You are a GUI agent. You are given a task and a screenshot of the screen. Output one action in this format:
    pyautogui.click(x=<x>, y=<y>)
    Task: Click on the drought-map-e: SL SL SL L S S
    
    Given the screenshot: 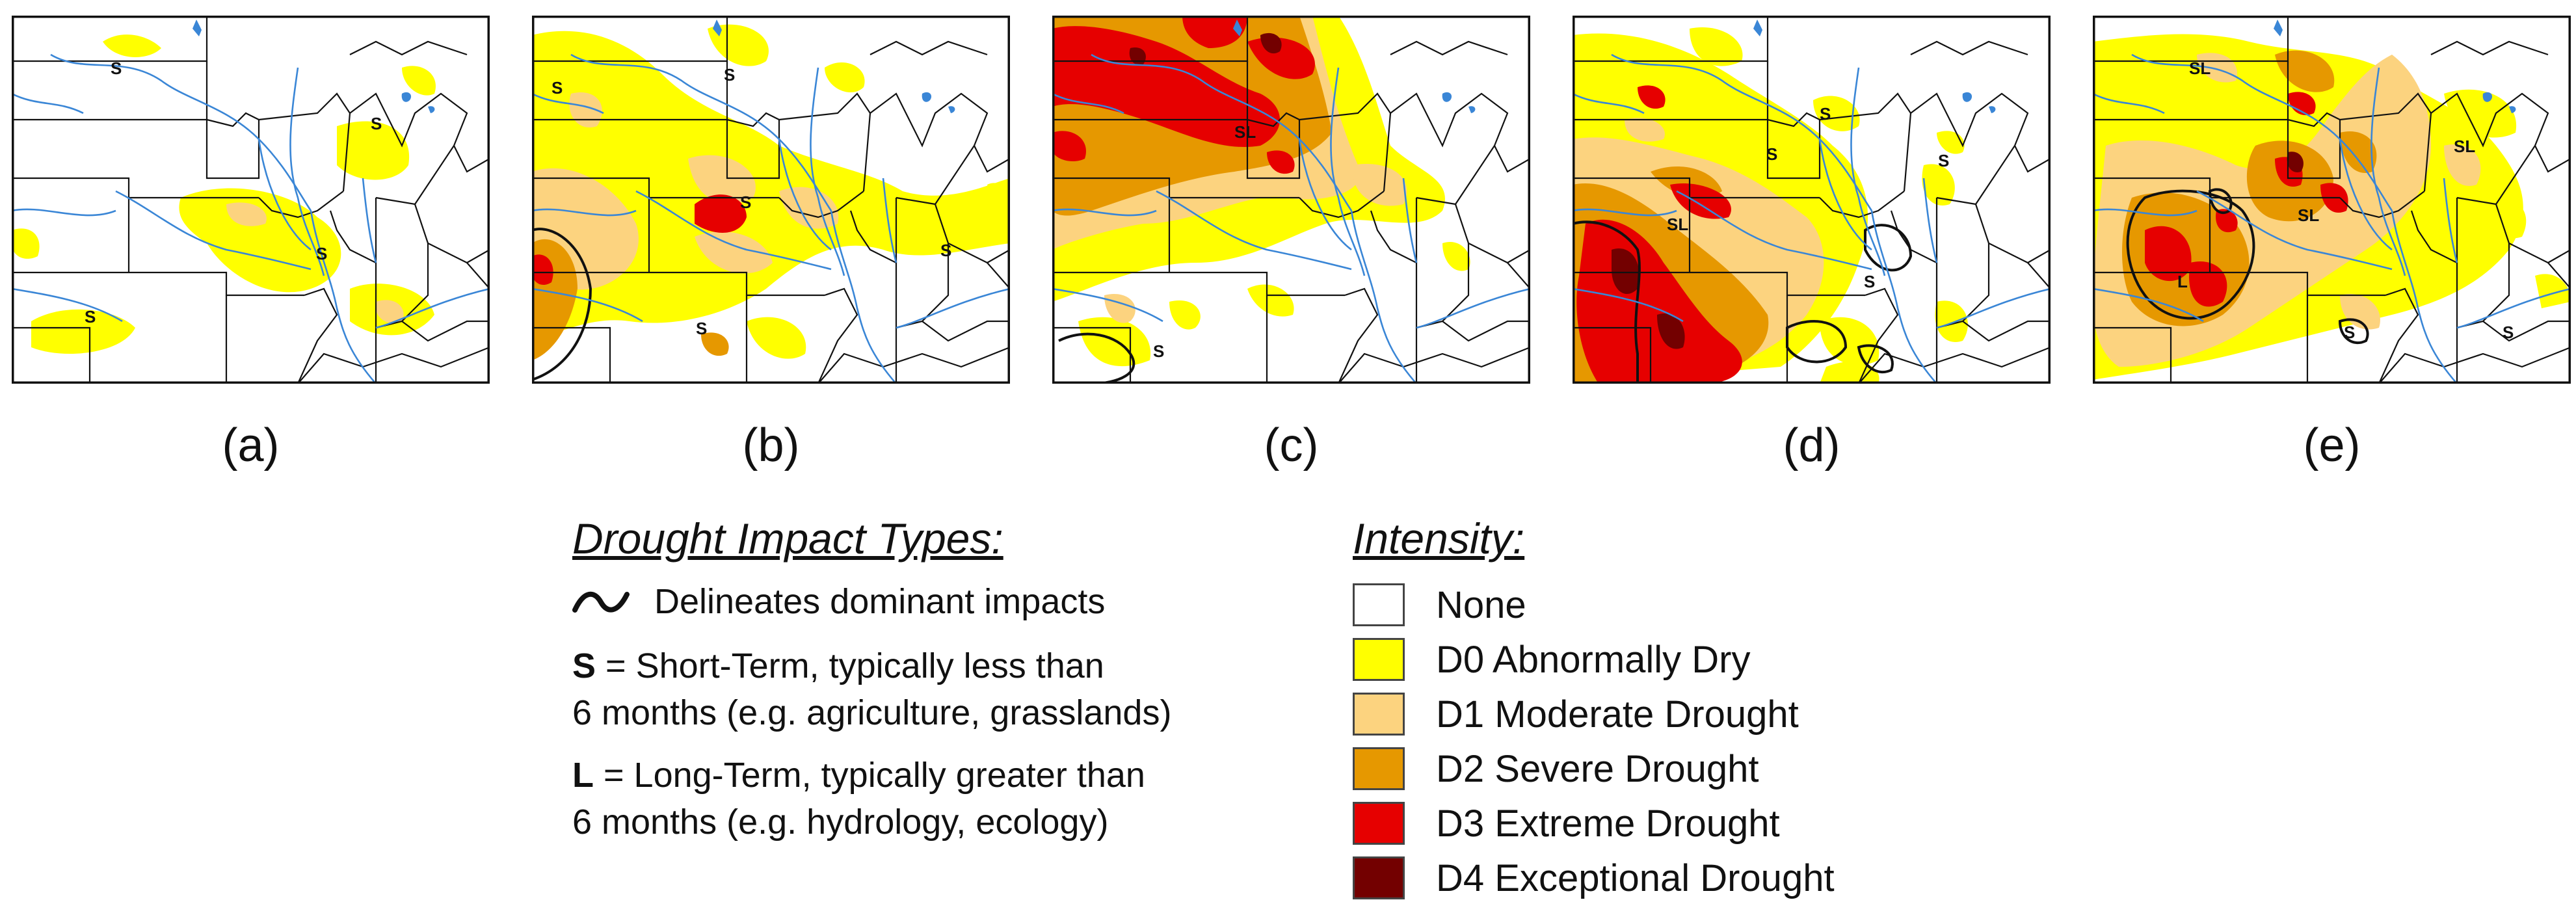 What is the action you would take?
    pyautogui.click(x=2332, y=200)
    